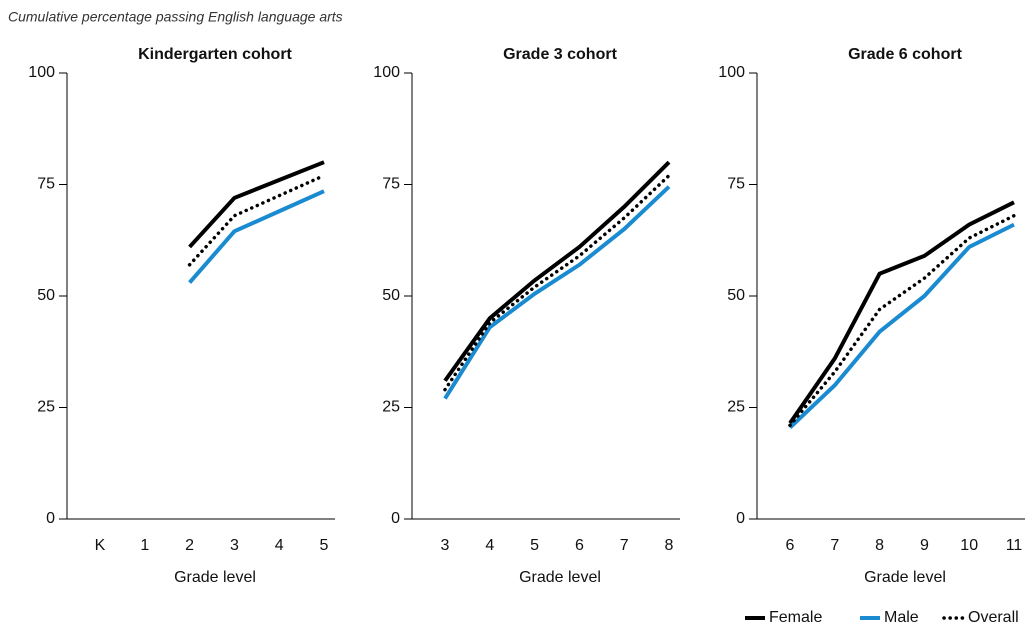 This screenshot has height=628, width=1031. Describe the element at coordinates (993, 617) in the screenshot. I see `legend-label: Overall` at that location.